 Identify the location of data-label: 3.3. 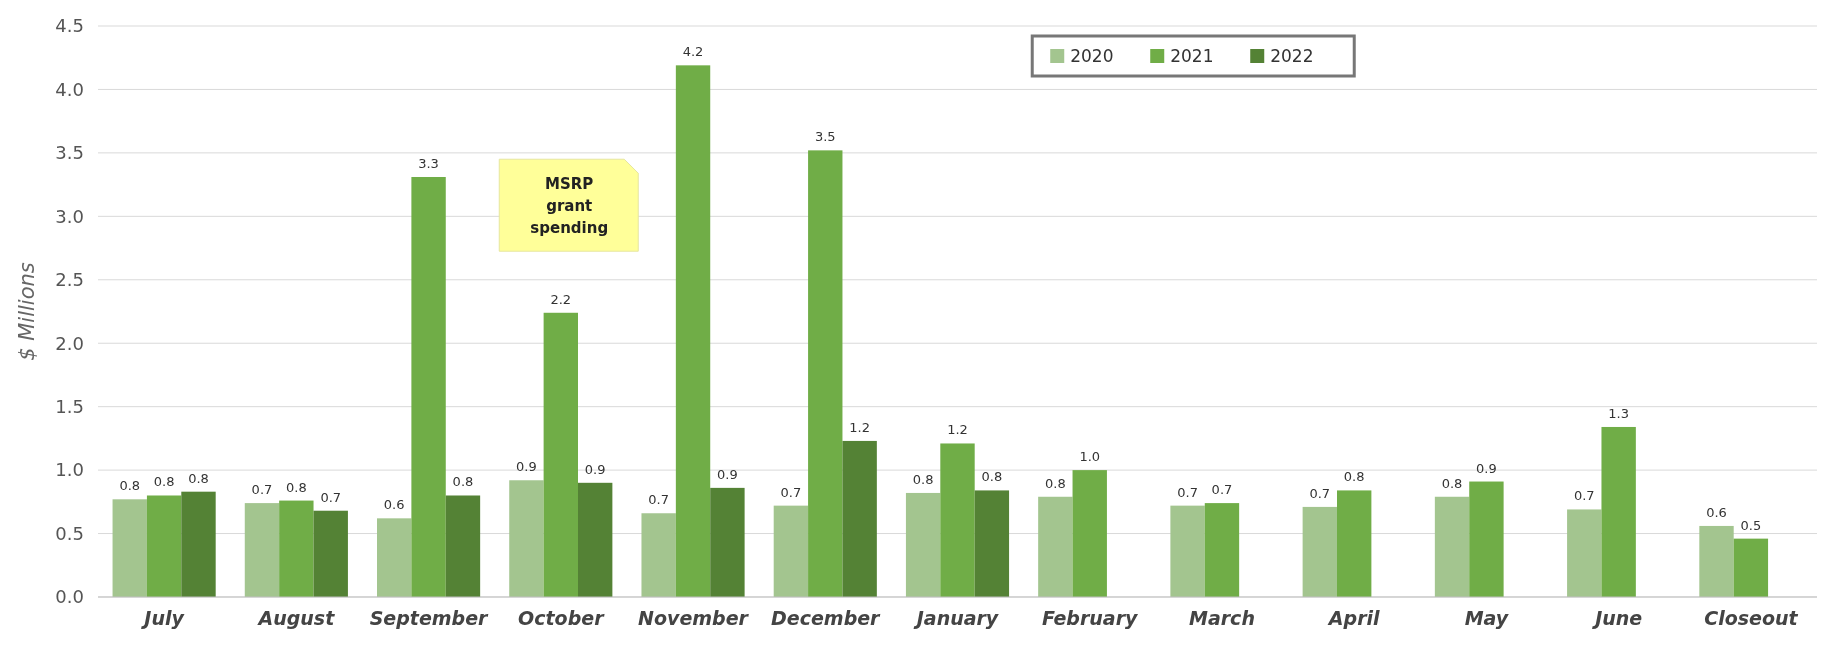
(428, 163).